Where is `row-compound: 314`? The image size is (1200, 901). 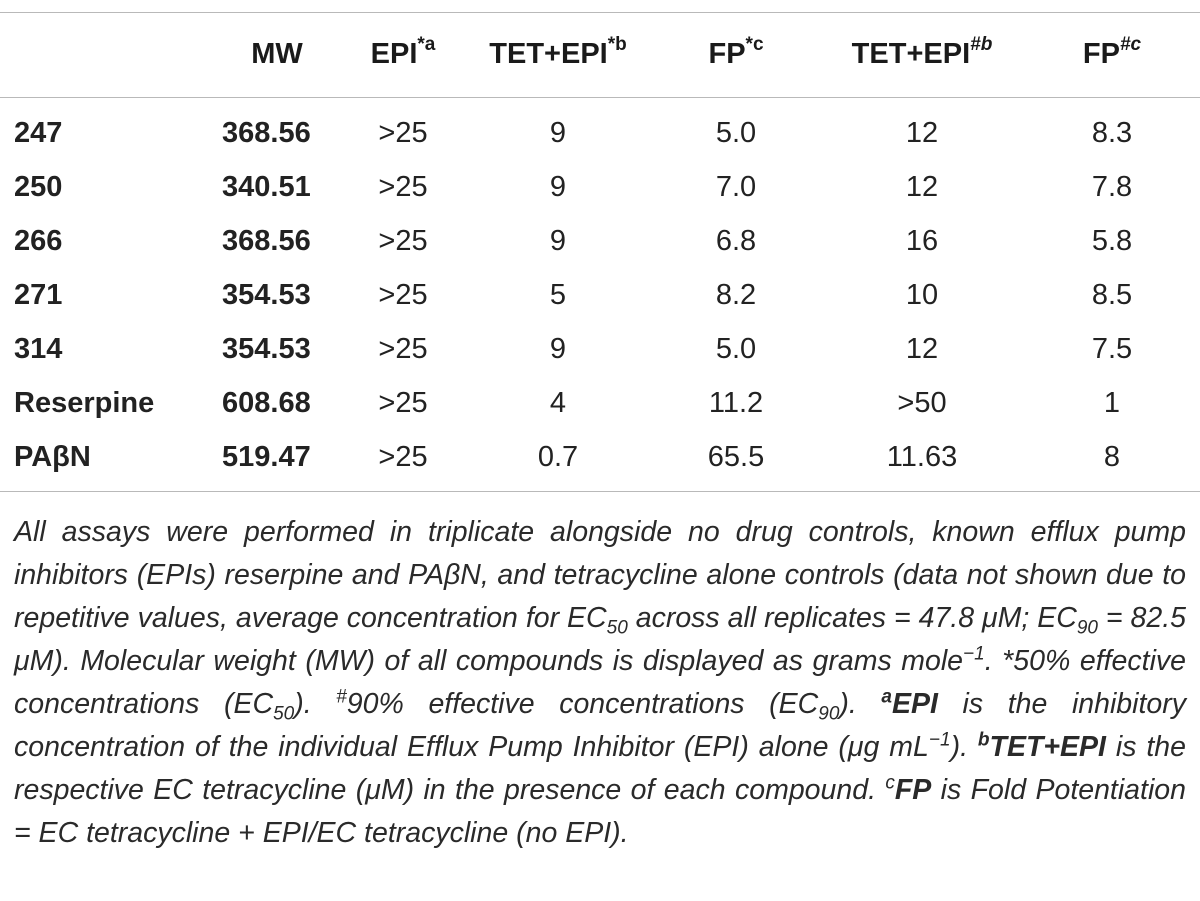 row-compound: 314 is located at coordinates (38, 348).